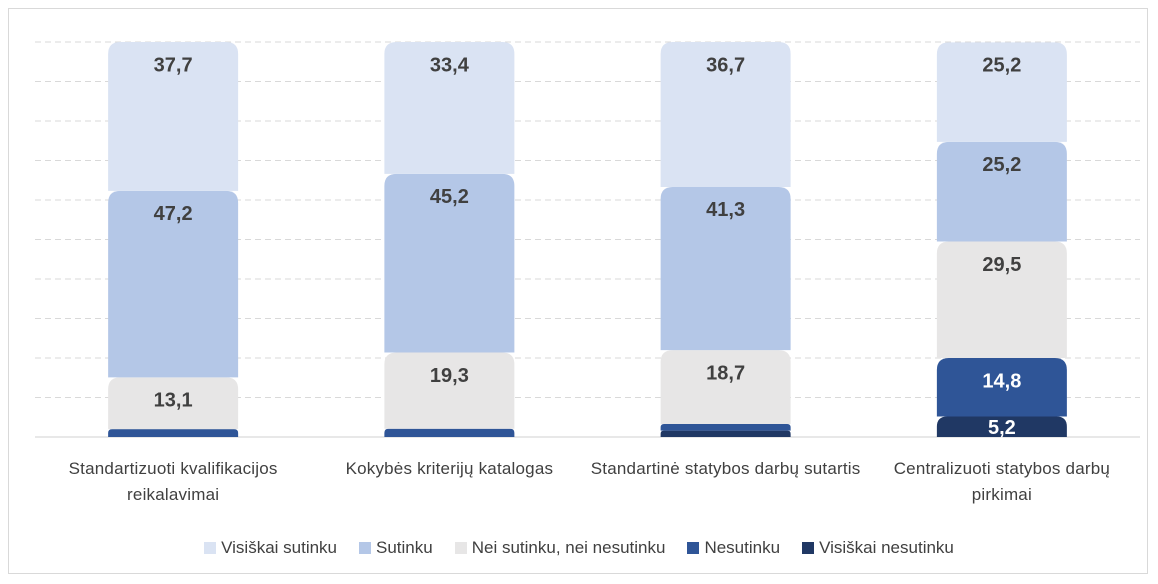 The image size is (1158, 584). What do you see at coordinates (404, 547) in the screenshot?
I see `legend-label: Sutinku` at bounding box center [404, 547].